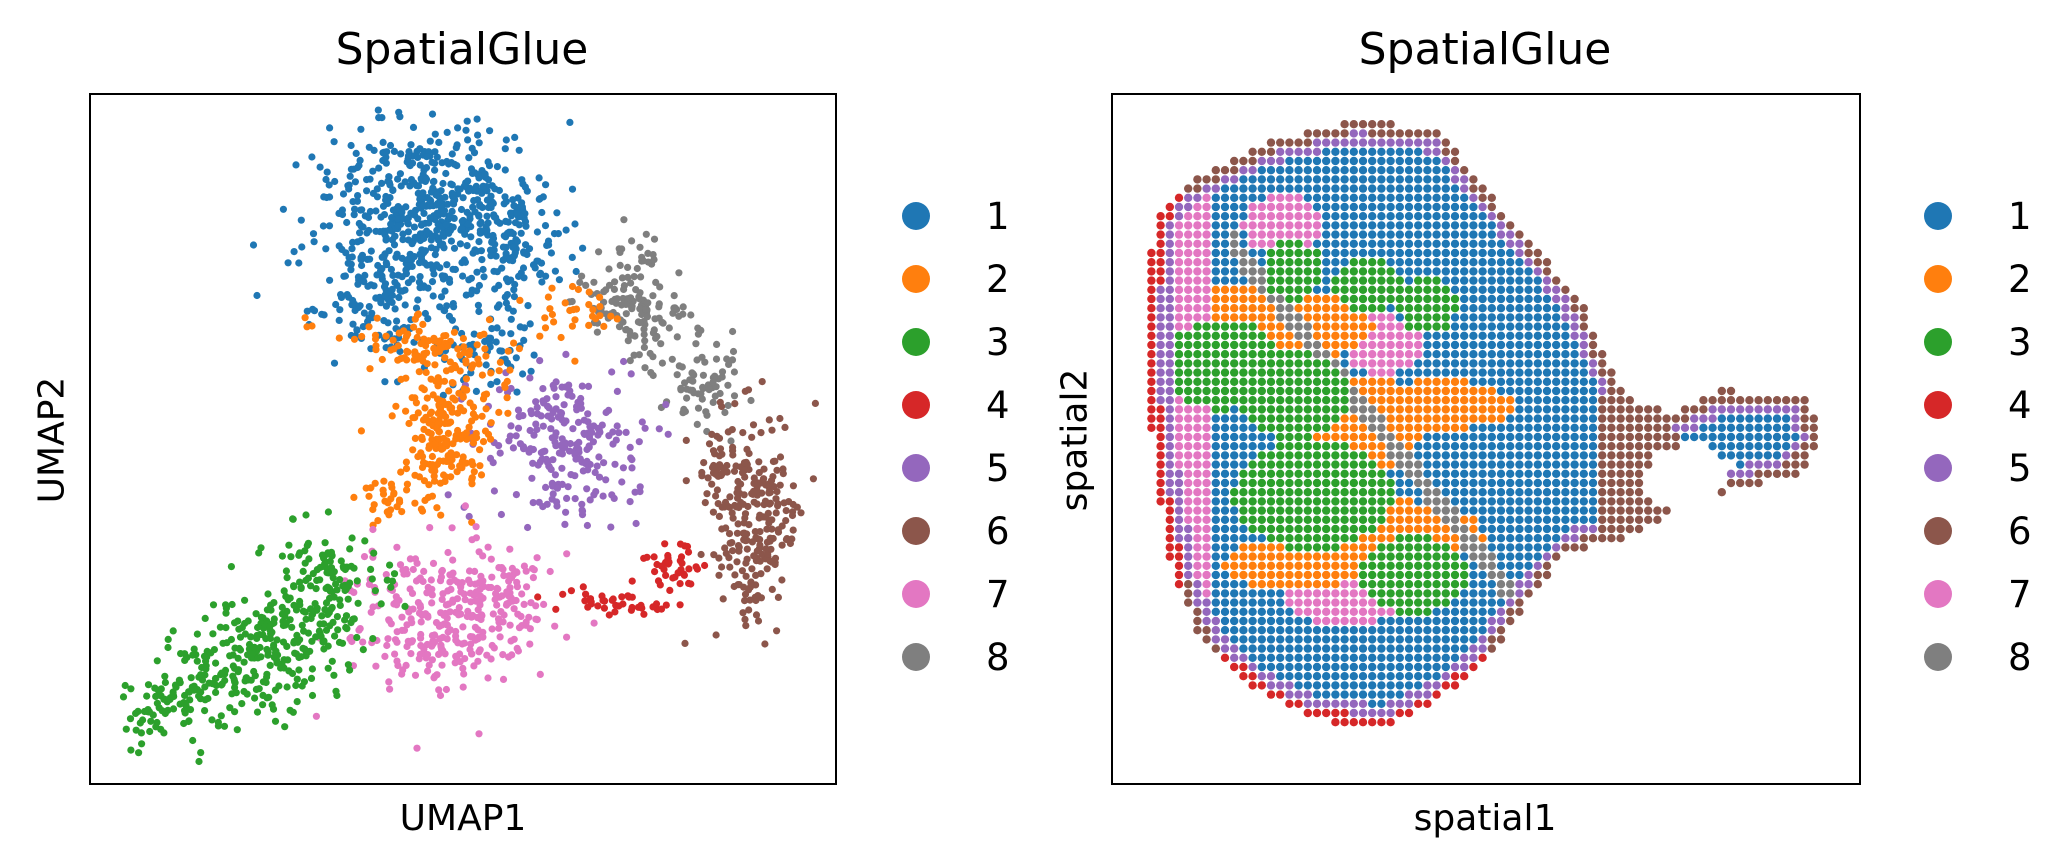  I want to click on spatial-x-axis-label: spatial1, so click(1485, 818).